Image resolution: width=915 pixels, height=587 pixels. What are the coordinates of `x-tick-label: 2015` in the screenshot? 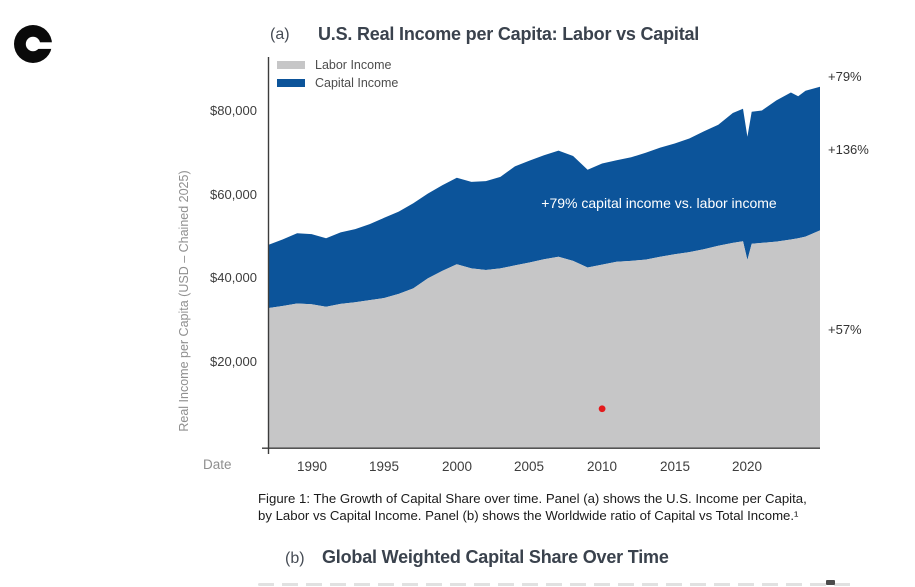 It's located at (675, 466).